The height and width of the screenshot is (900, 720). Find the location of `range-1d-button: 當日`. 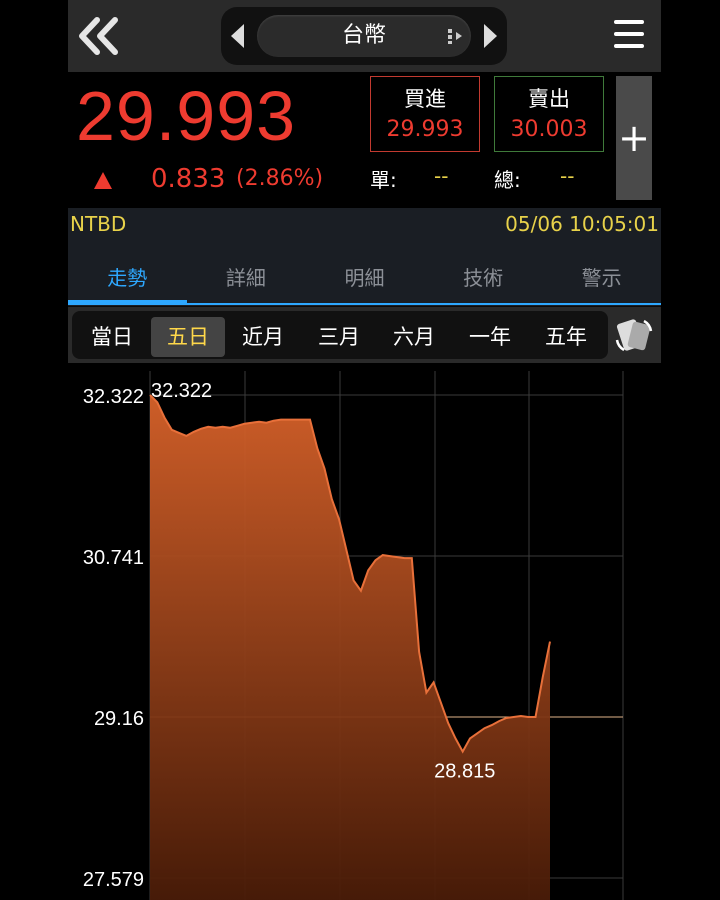

range-1d-button: 當日 is located at coordinates (112, 337).